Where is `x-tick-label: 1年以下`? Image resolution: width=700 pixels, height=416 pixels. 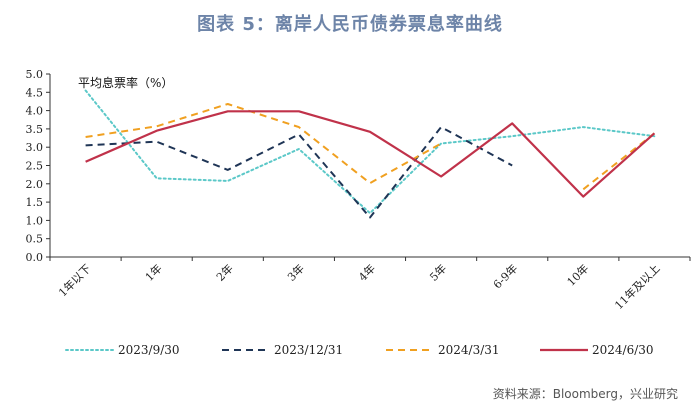 x-tick-label: 1年以下 is located at coordinates (74, 280).